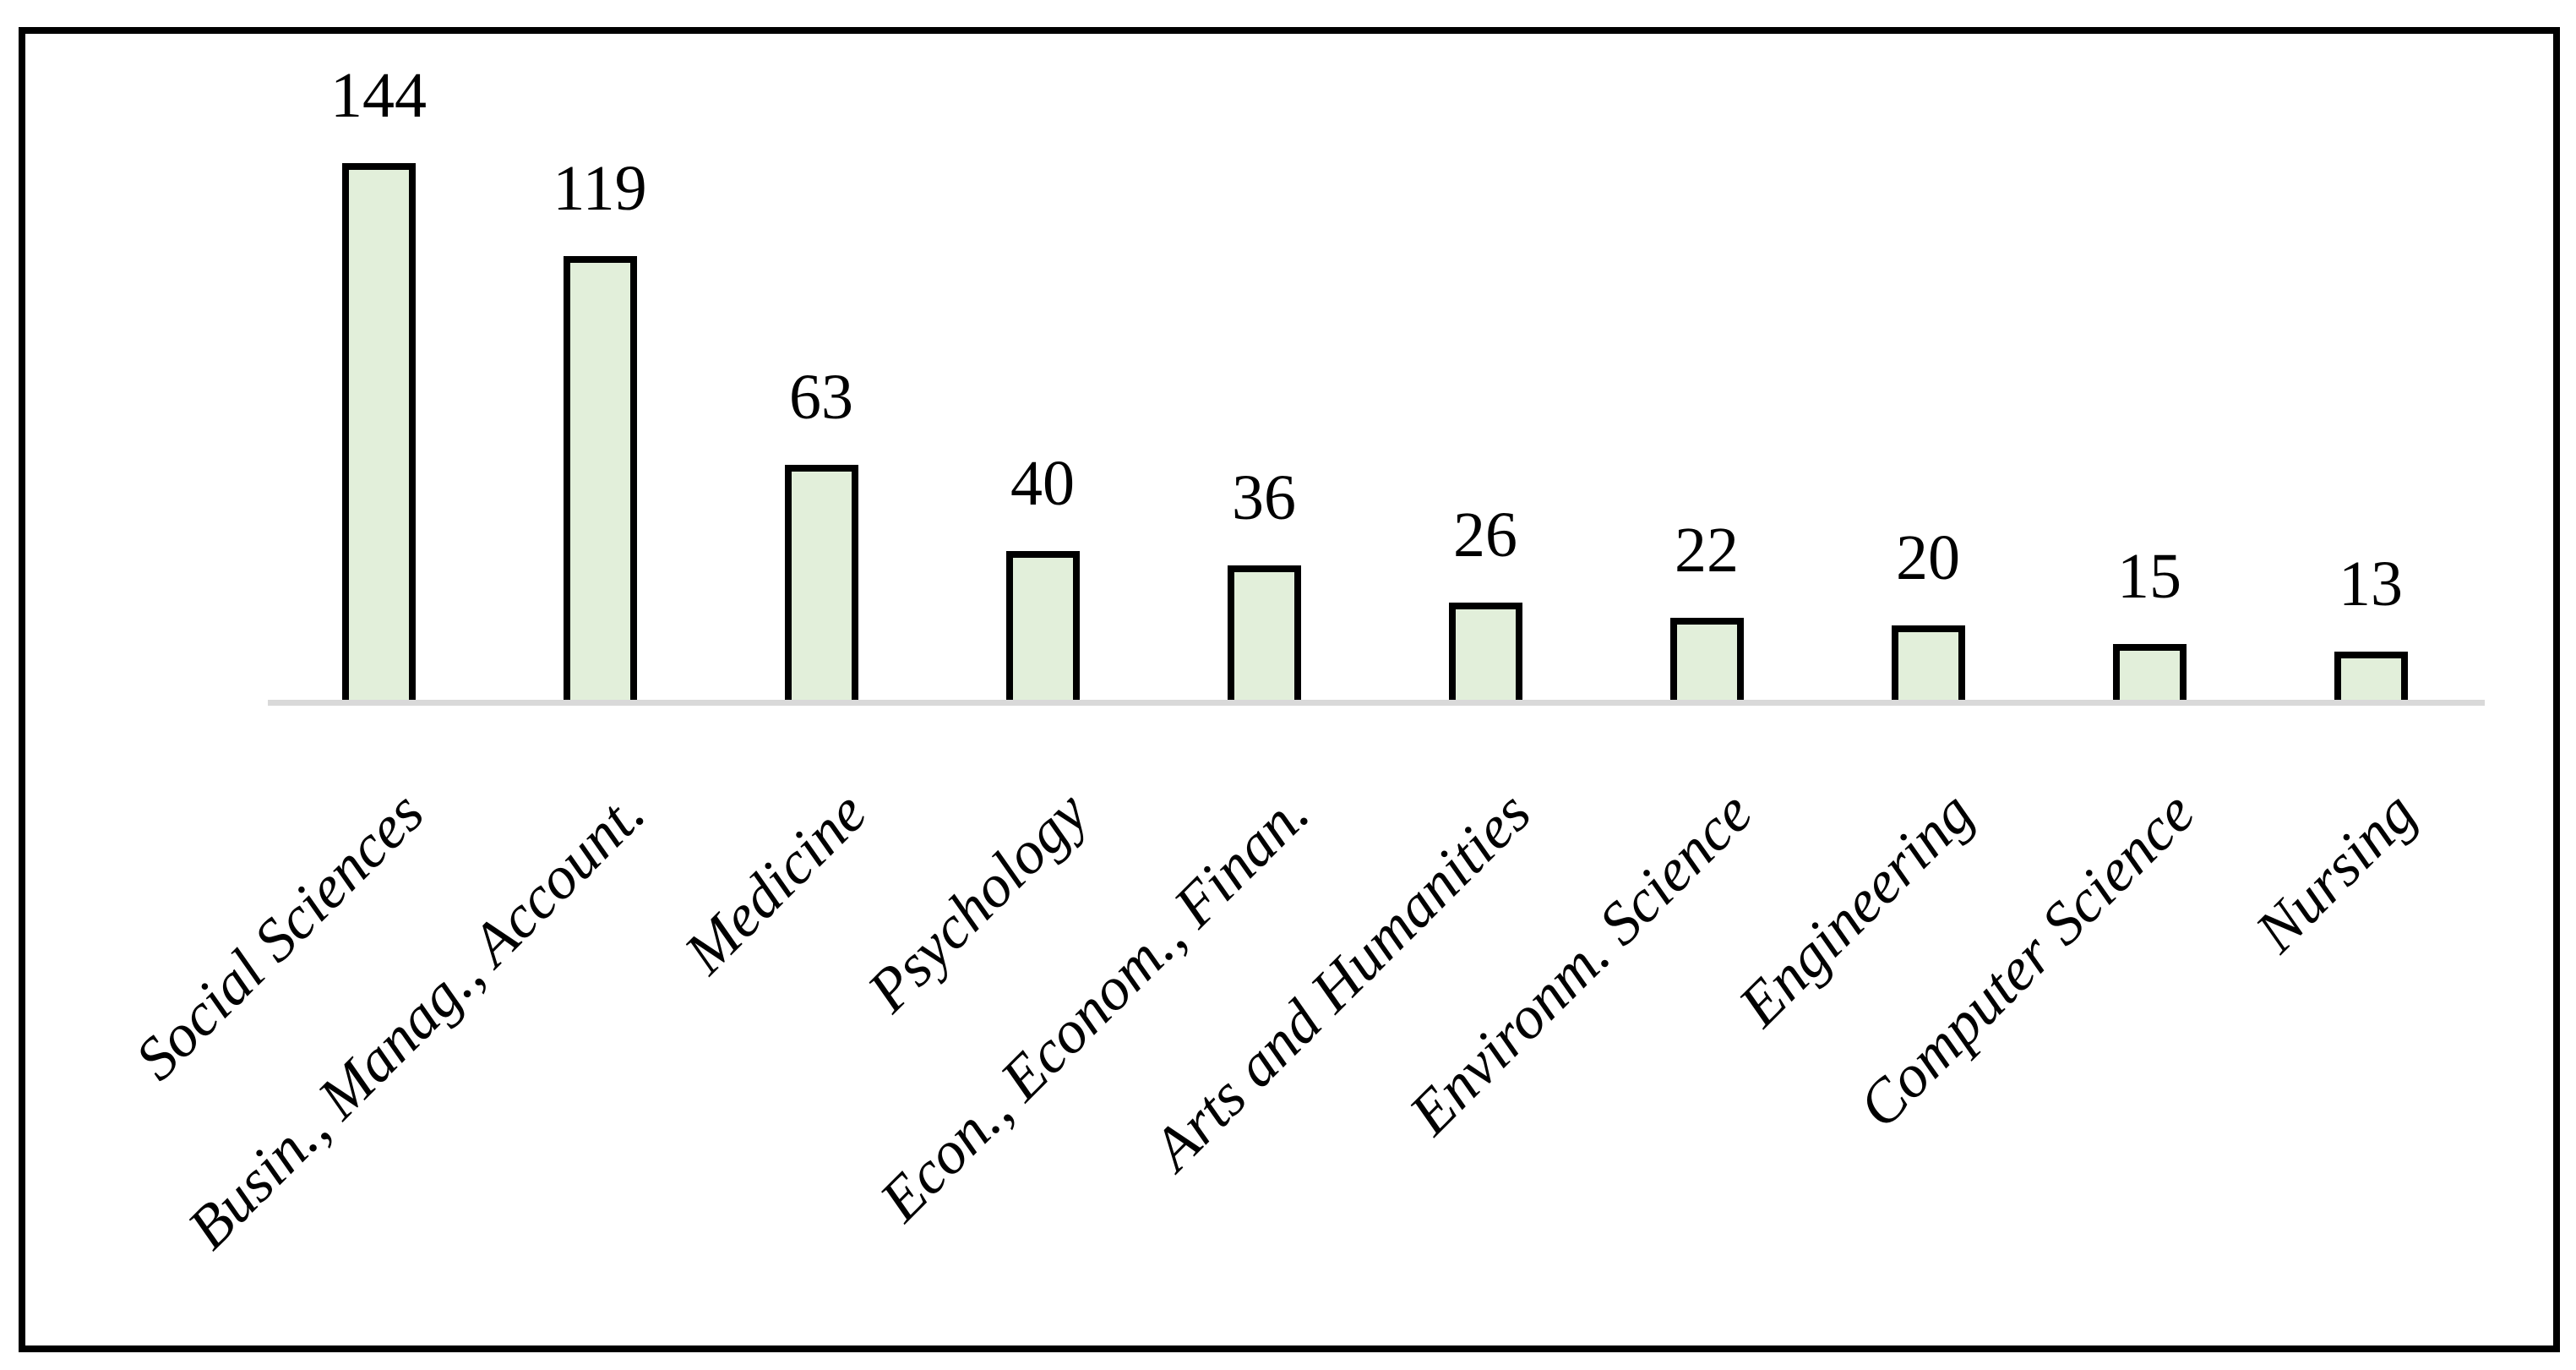  Describe the element at coordinates (2149, 576) in the screenshot. I see `value-label-9: 15` at that location.